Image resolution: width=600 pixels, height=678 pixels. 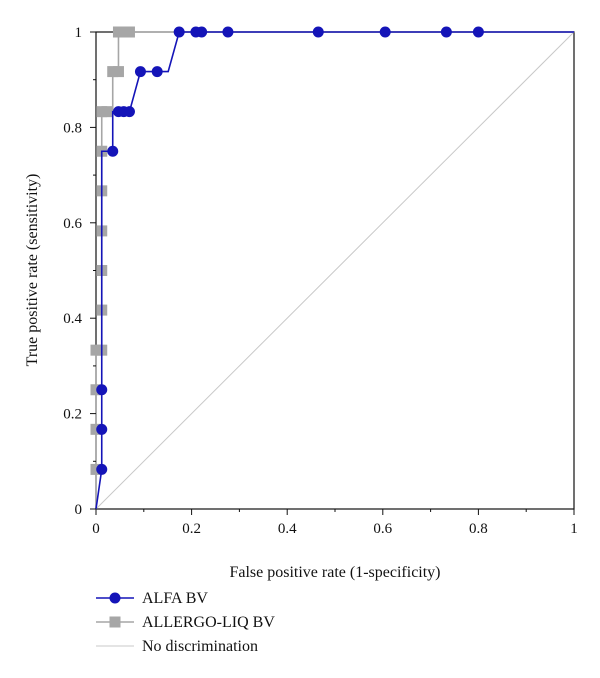 What do you see at coordinates (574, 529) in the screenshot?
I see `x-tick-label: 1` at bounding box center [574, 529].